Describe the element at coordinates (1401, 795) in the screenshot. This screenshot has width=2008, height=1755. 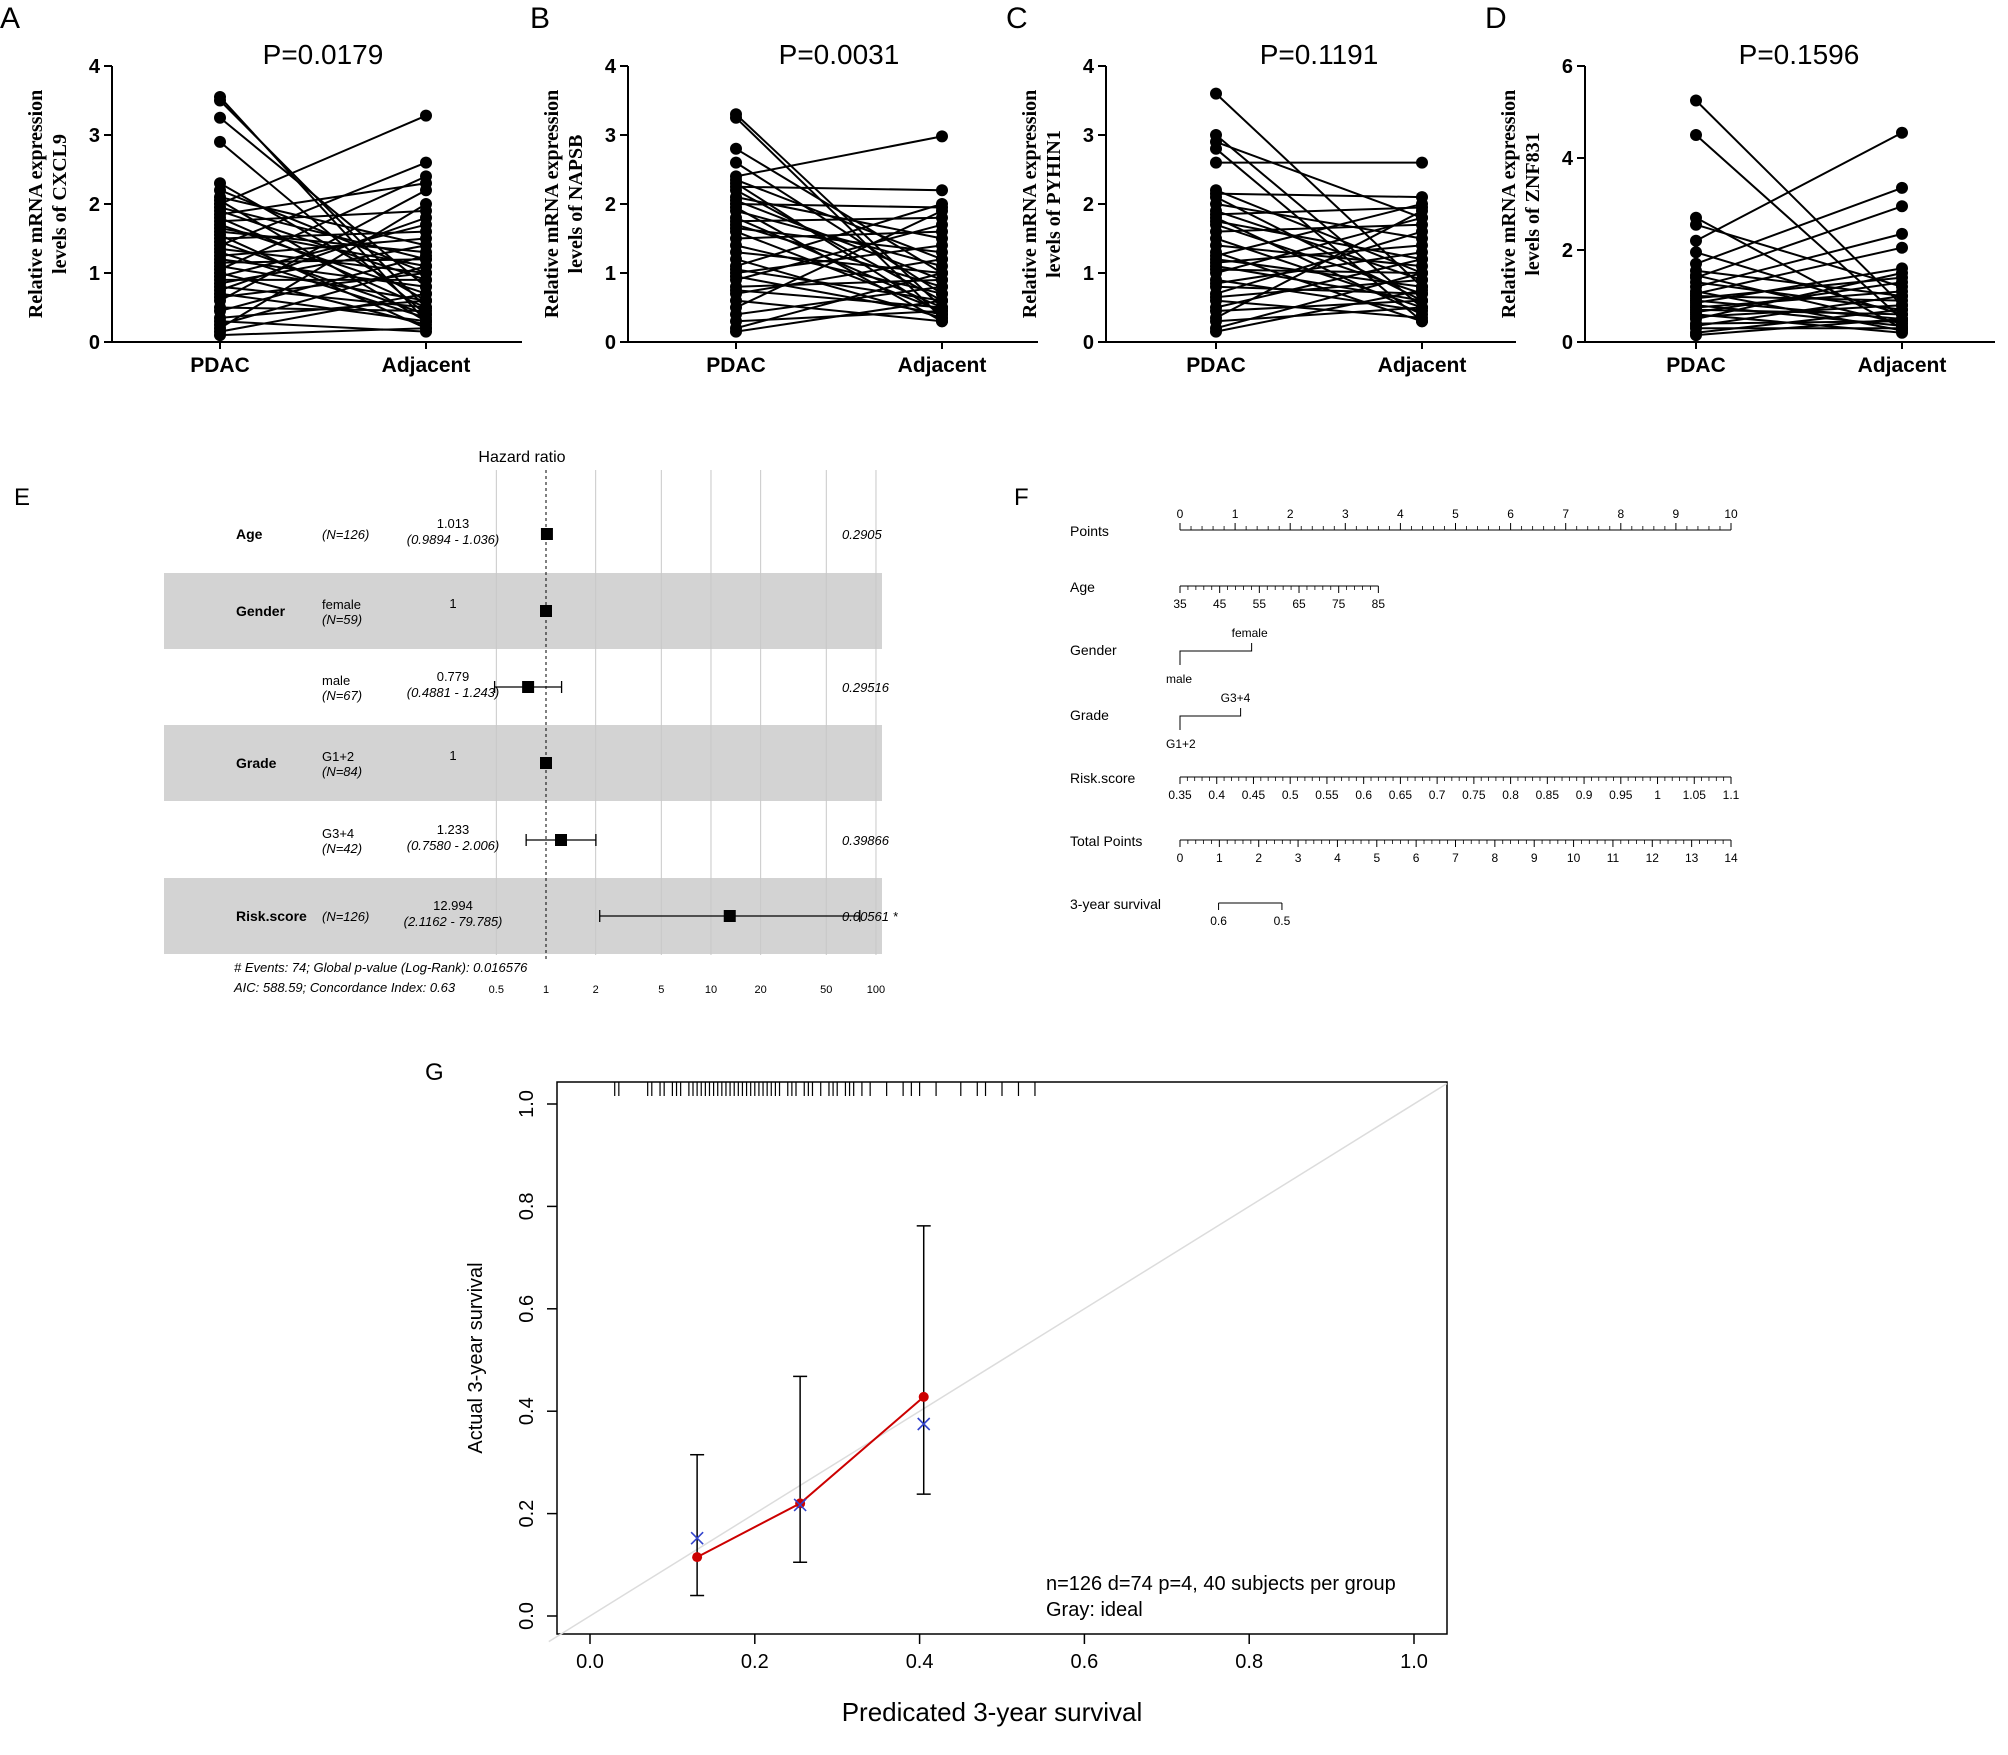
I see `tick-label: 0.65` at that location.